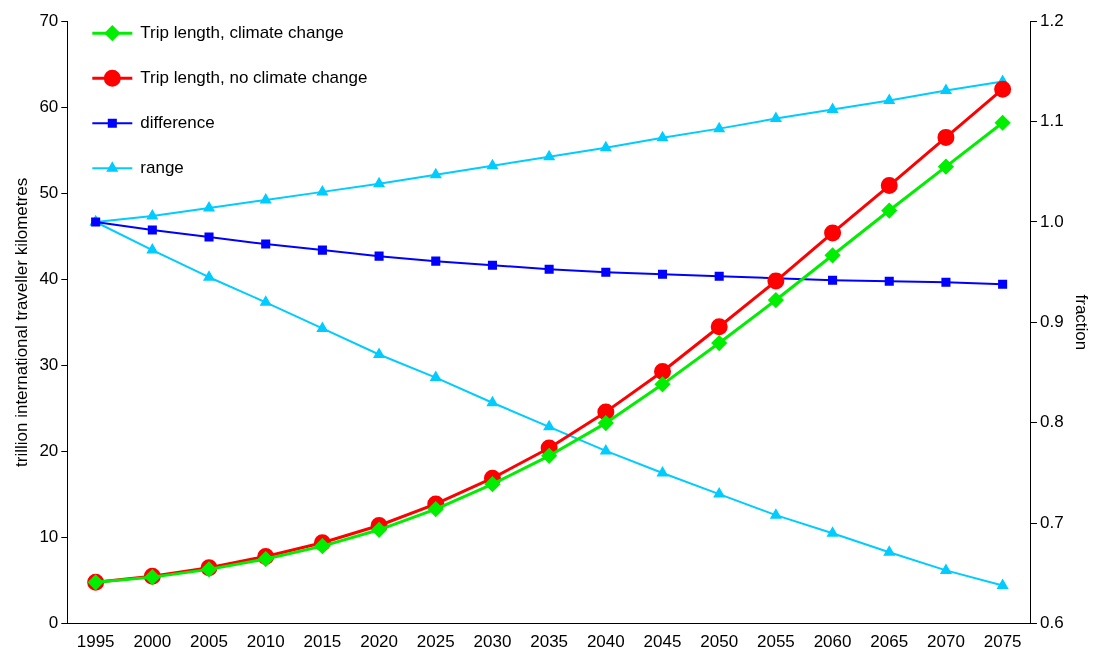 The image size is (1107, 664). Describe the element at coordinates (152, 642) in the screenshot. I see `x-tick-label: 2000` at that location.